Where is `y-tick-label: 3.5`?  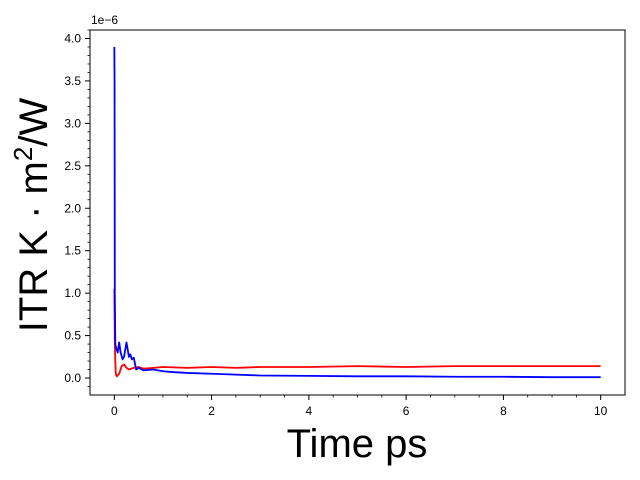
y-tick-label: 3.5 is located at coordinates (72, 81).